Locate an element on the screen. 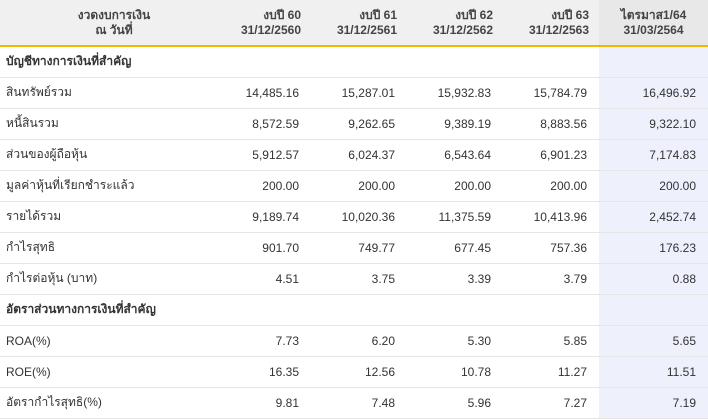  value-cell: 6,543.64 is located at coordinates (455, 155).